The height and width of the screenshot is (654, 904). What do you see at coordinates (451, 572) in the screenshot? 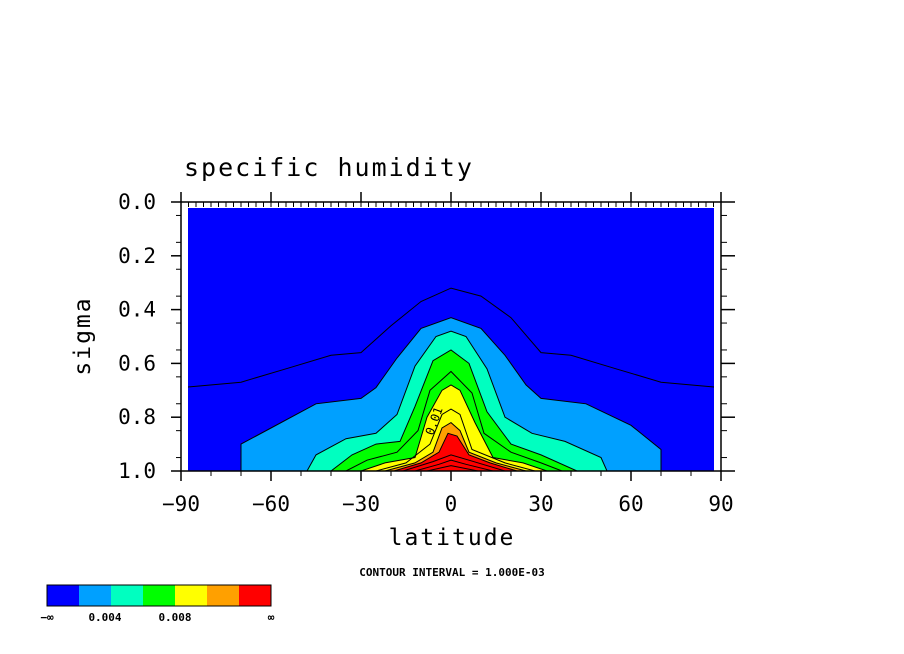
I see `contour-interval-note: CONTOUR INTERVAL = 1.000E-03` at bounding box center [451, 572].